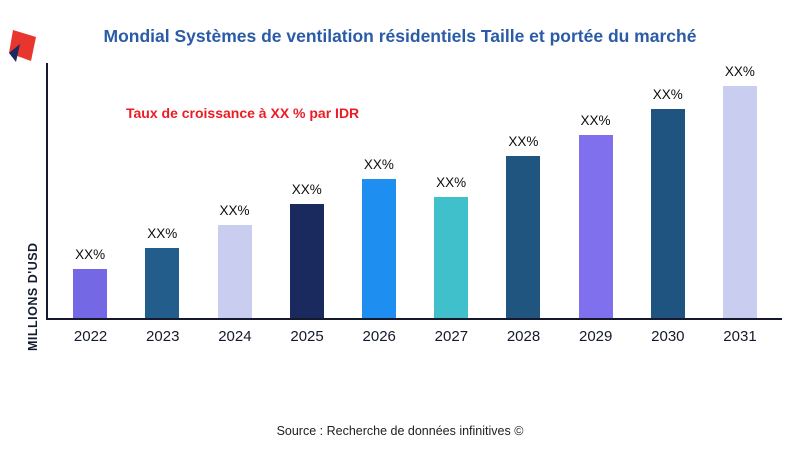  What do you see at coordinates (740, 336) in the screenshot?
I see `x-axis-tick-label: 2031` at bounding box center [740, 336].